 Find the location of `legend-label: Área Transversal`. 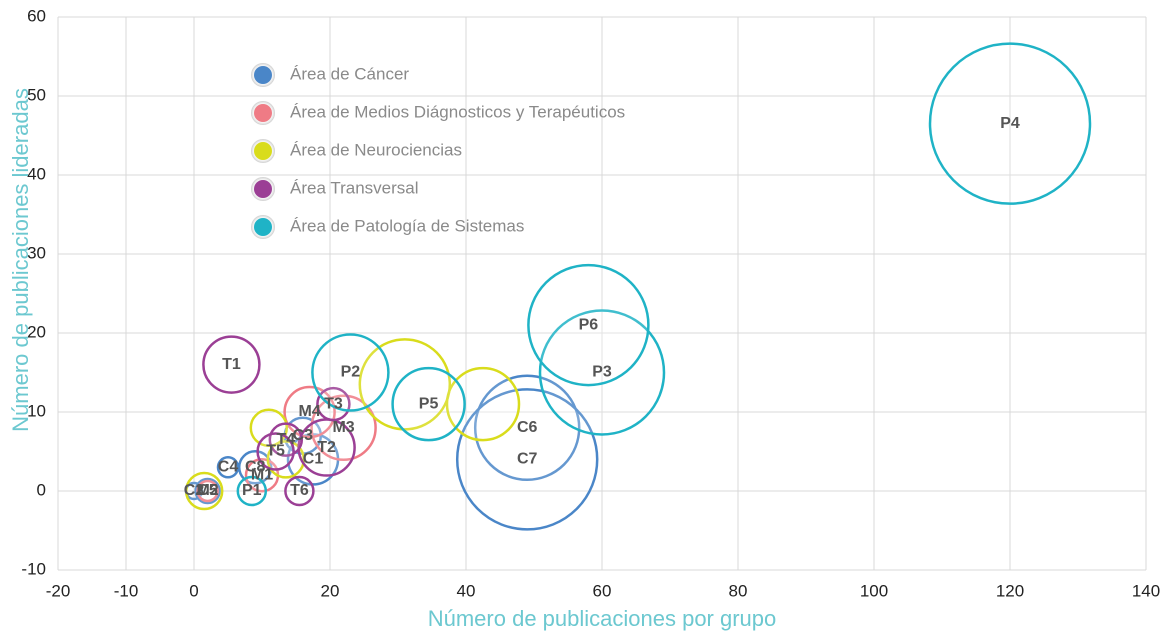

legend-label: Área Transversal is located at coordinates (354, 187).